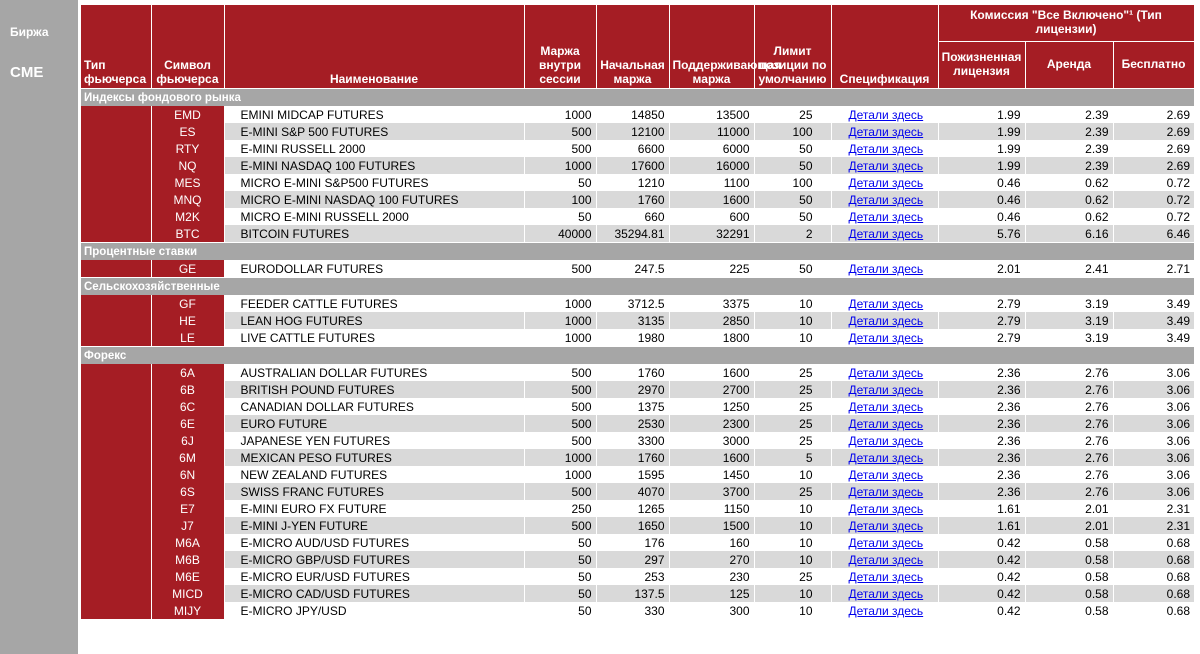 The image size is (1200, 654). Describe the element at coordinates (187, 148) in the screenshot. I see `symbol-cell: RTY` at that location.